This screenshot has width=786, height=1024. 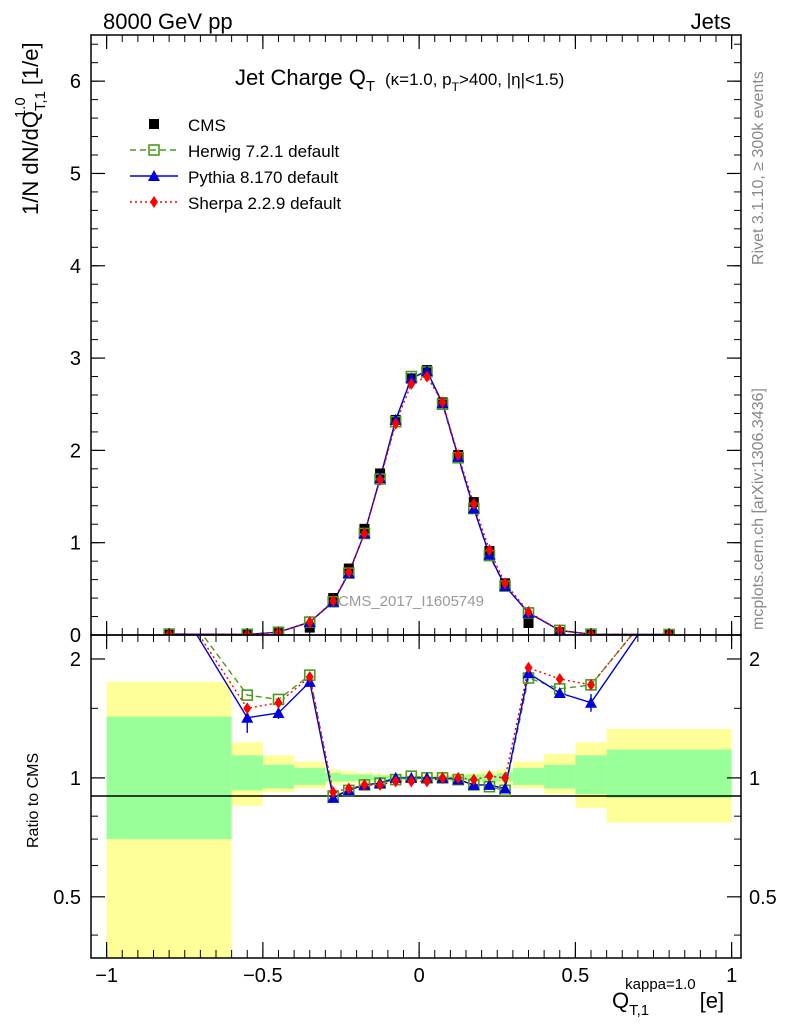 What do you see at coordinates (711, 21) in the screenshot?
I see `header-right: Jets` at bounding box center [711, 21].